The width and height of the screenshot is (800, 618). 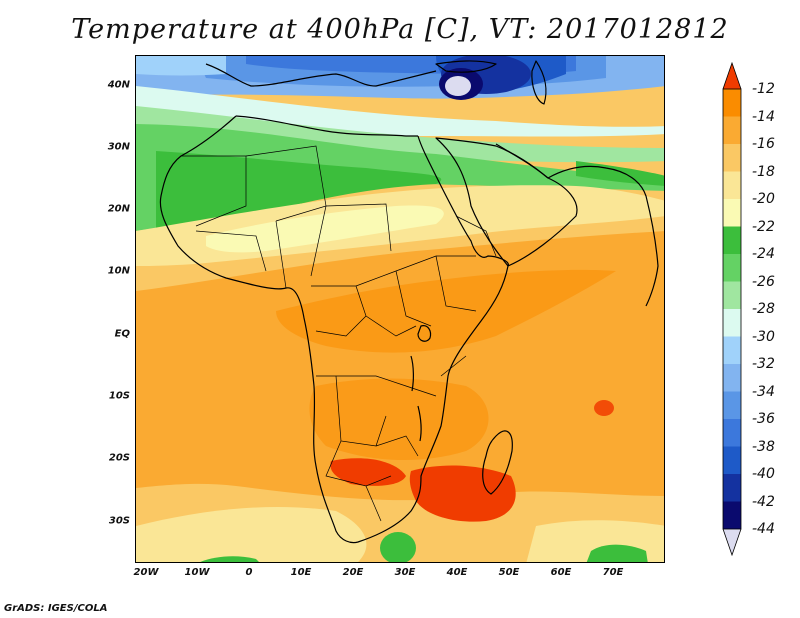 I want to click on credit-text: GrADS: IGES/COLA, so click(x=56, y=608).